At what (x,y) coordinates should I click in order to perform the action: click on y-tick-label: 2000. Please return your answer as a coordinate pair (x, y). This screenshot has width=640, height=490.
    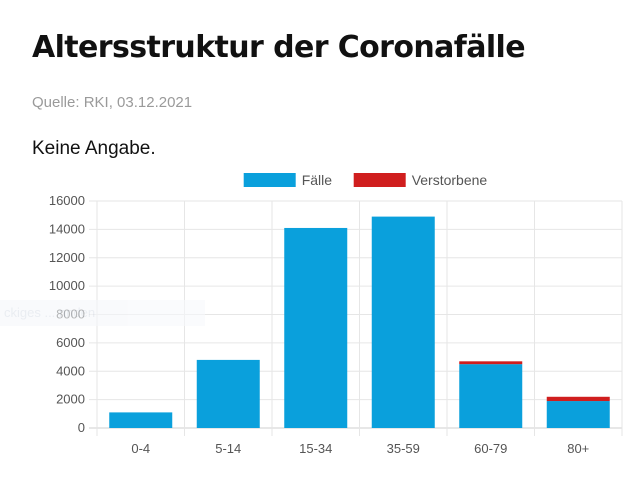
    Looking at the image, I should click on (70, 399).